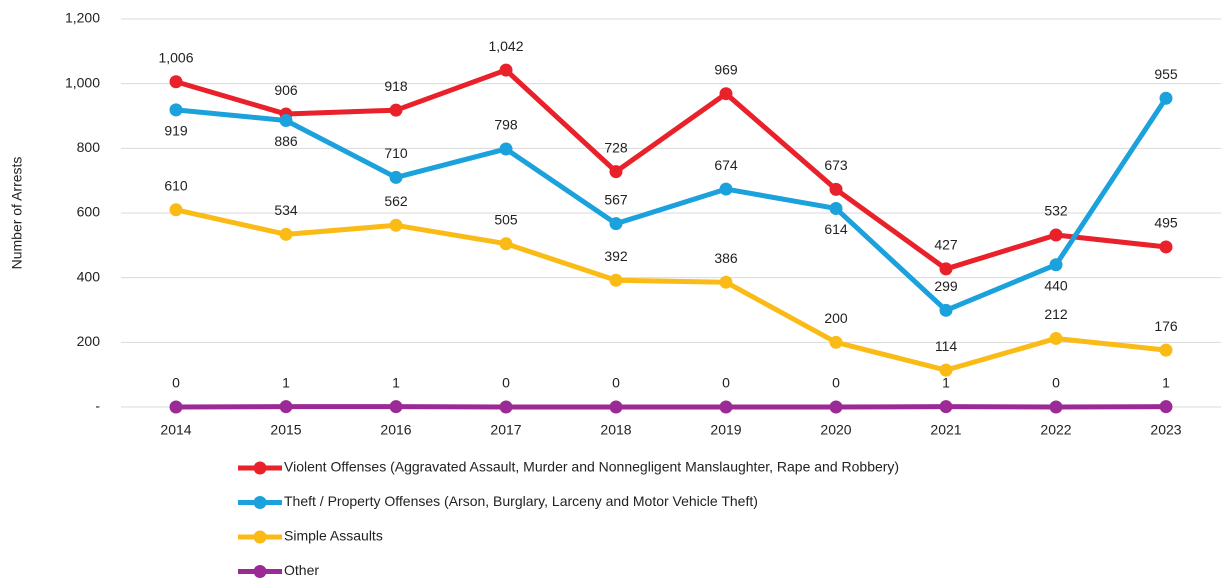 This screenshot has height=585, width=1223. I want to click on y-axis-title: Number of Arrests, so click(17, 213).